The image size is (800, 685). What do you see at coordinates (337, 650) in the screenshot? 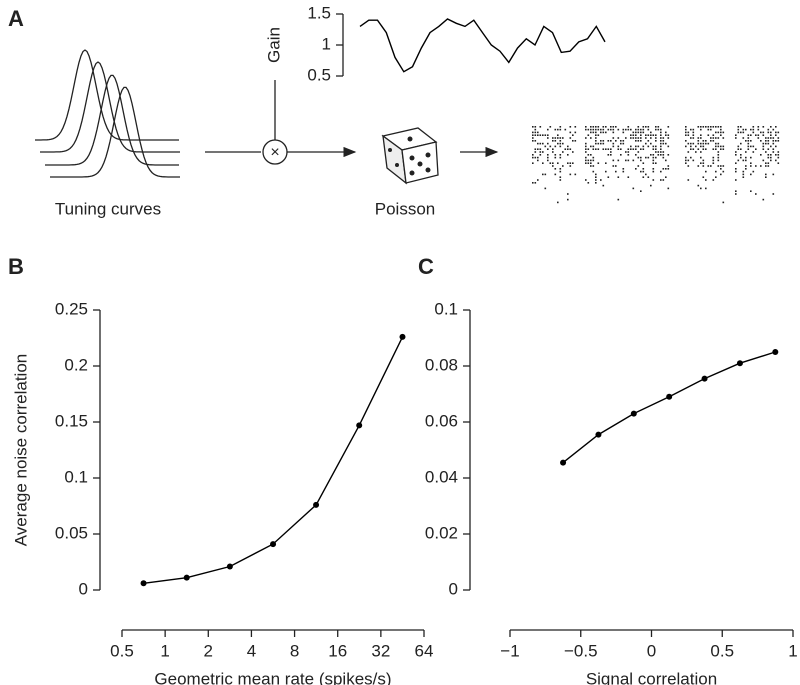
I see `x-tick-label: 16` at bounding box center [337, 650].